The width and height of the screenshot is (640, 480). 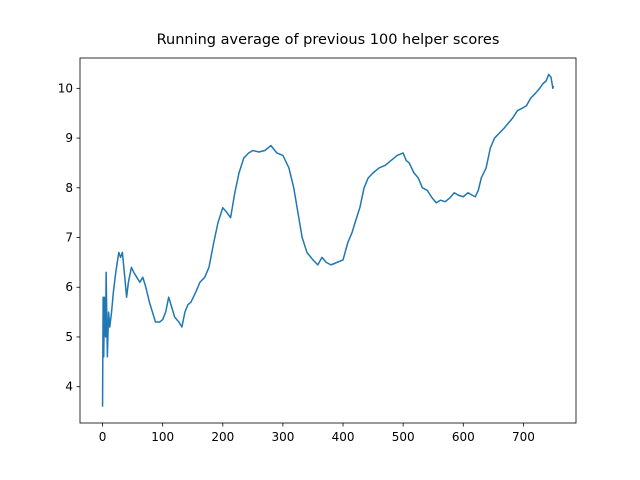 What do you see at coordinates (65, 88) in the screenshot?
I see `y-tick-label: 10` at bounding box center [65, 88].